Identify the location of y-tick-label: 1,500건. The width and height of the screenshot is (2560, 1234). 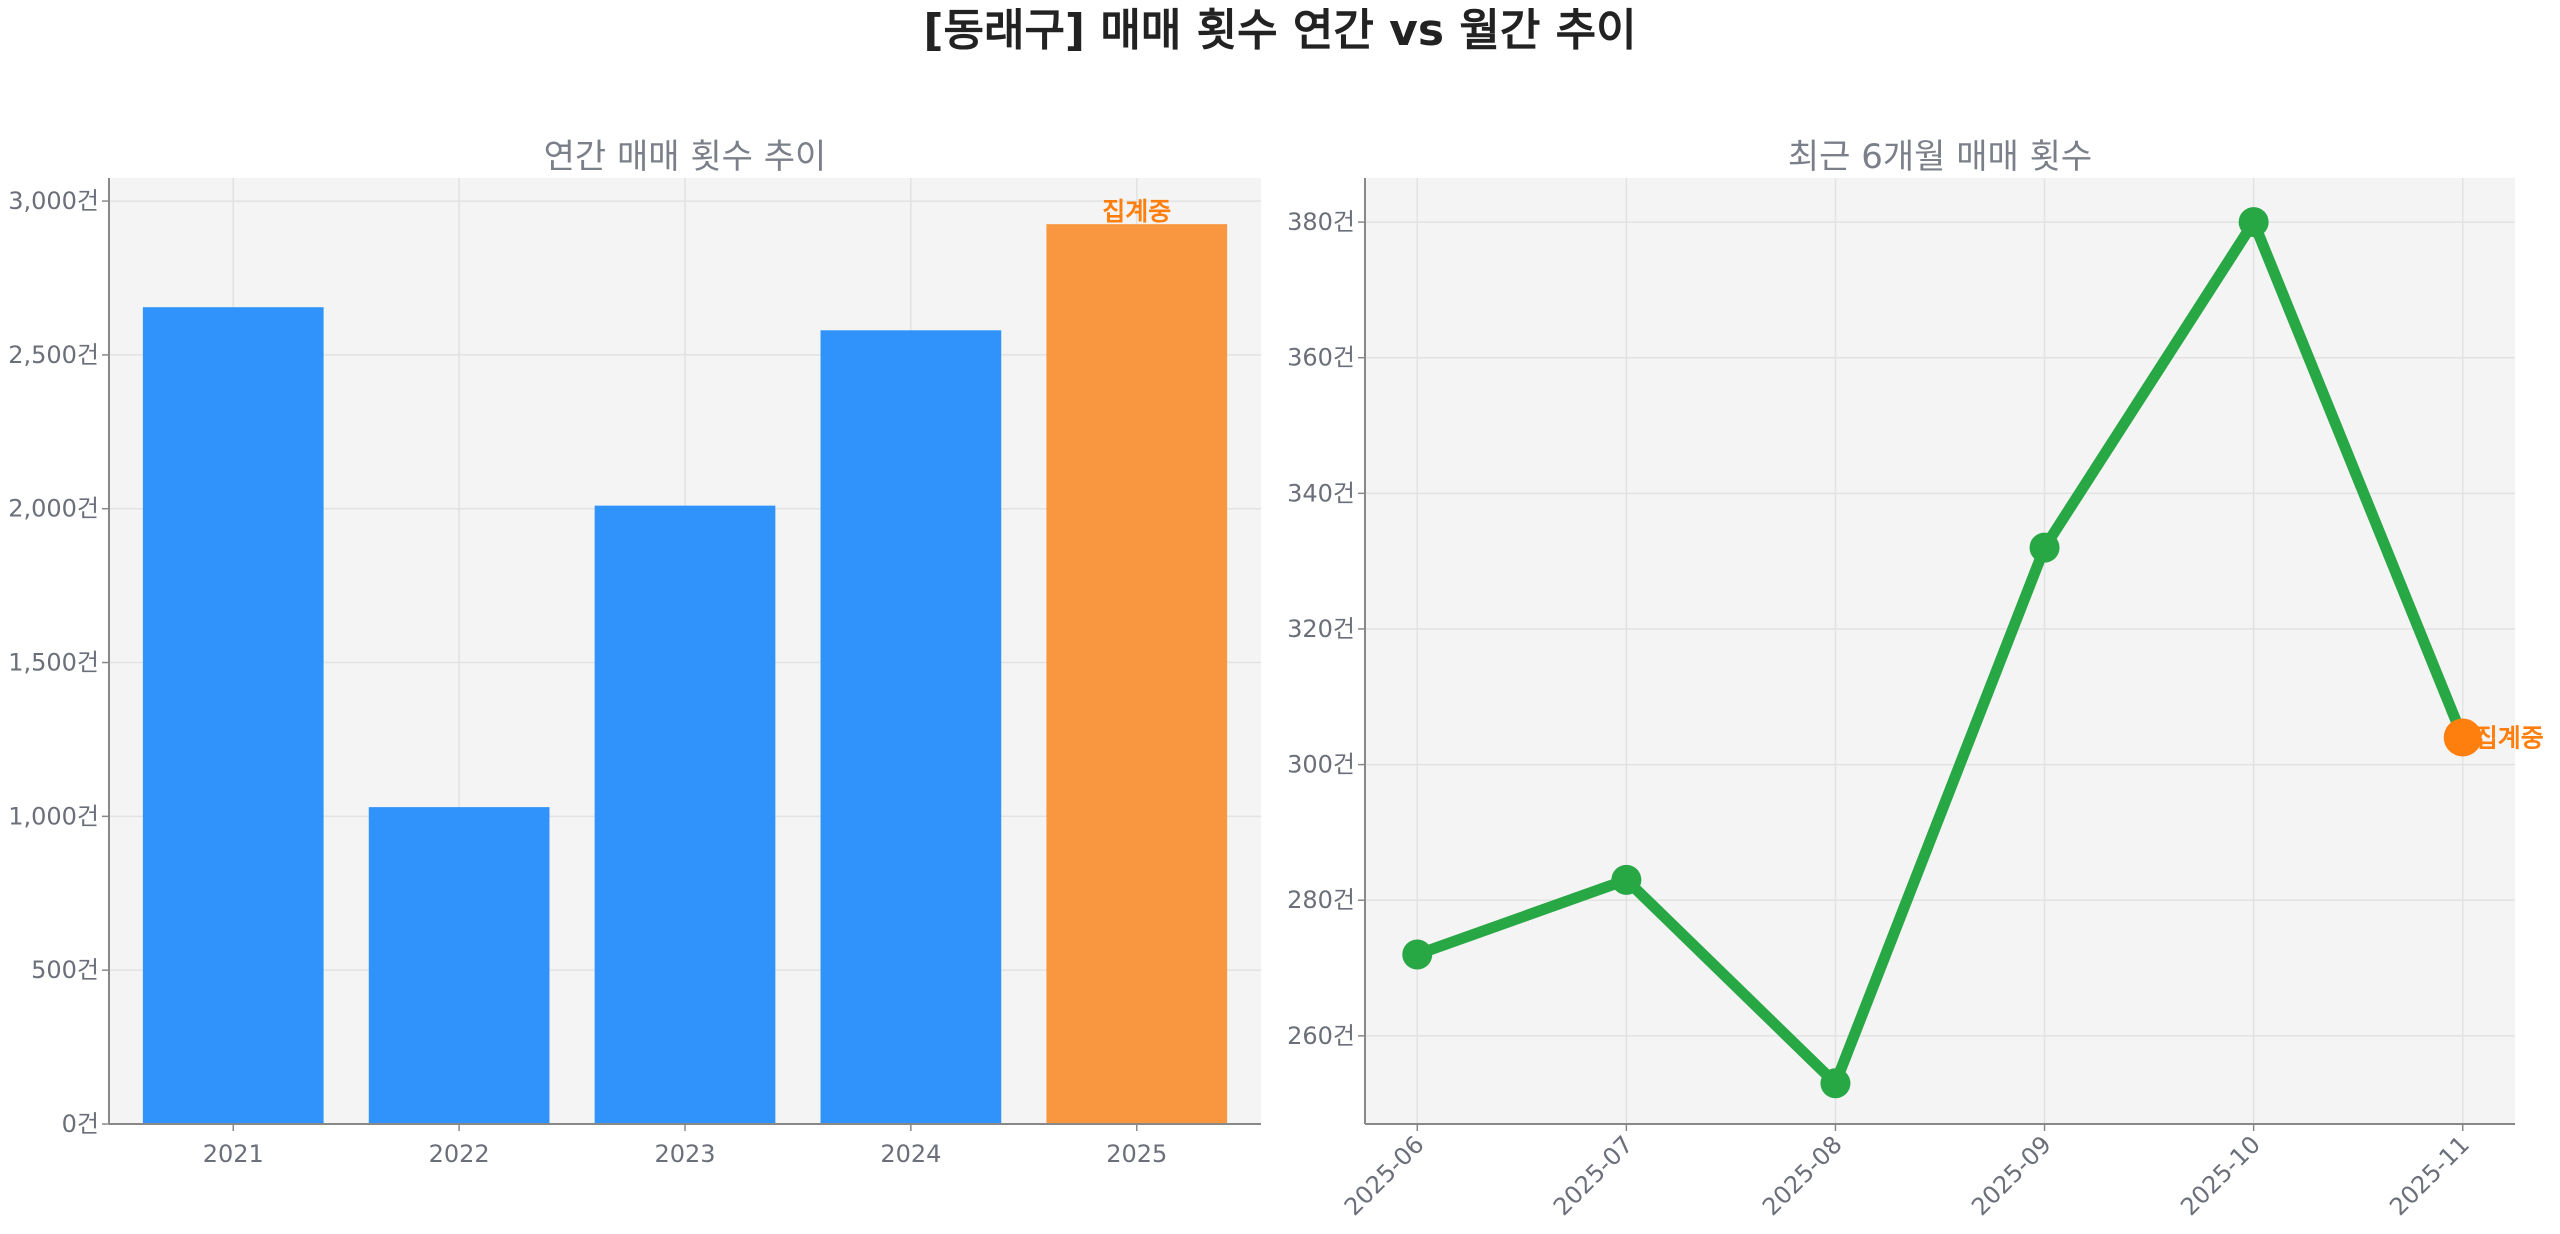
(53, 663).